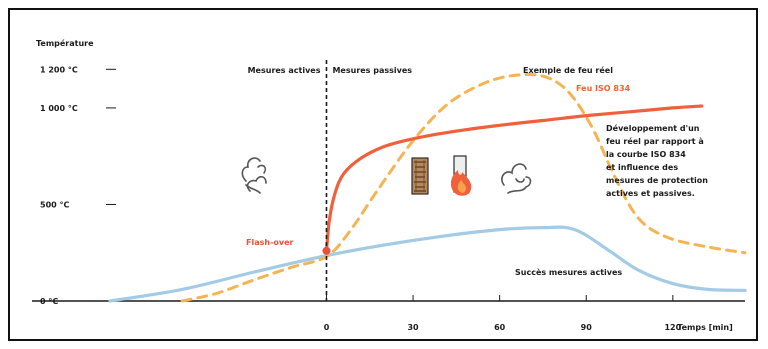  What do you see at coordinates (327, 327) in the screenshot?
I see `x-tick-label: 0` at bounding box center [327, 327].